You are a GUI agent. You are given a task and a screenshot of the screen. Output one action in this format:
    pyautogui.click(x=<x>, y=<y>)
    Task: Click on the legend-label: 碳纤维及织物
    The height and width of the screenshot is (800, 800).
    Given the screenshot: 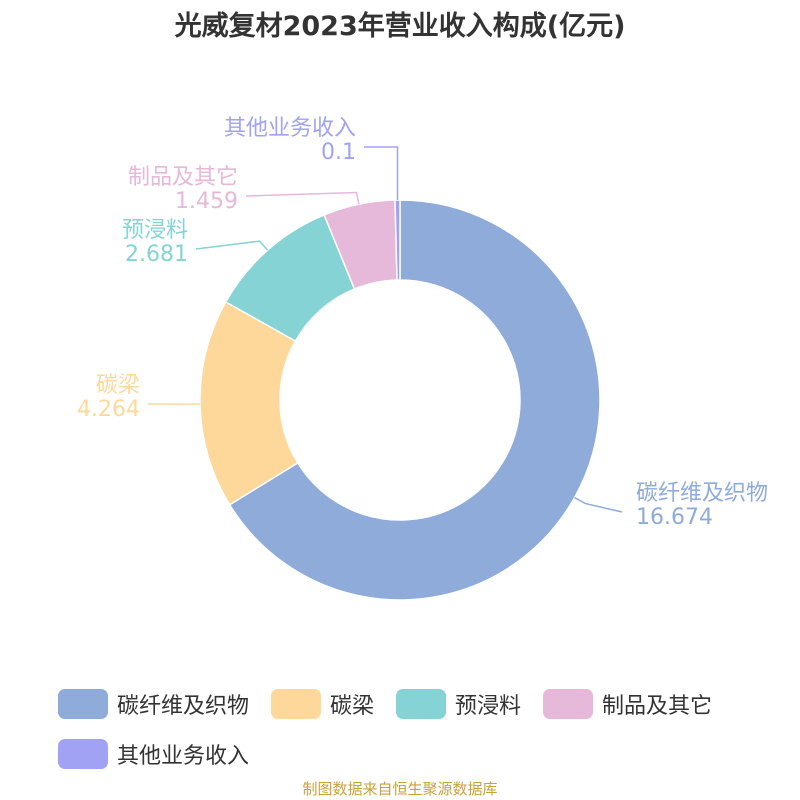 What is the action you would take?
    pyautogui.click(x=183, y=706)
    